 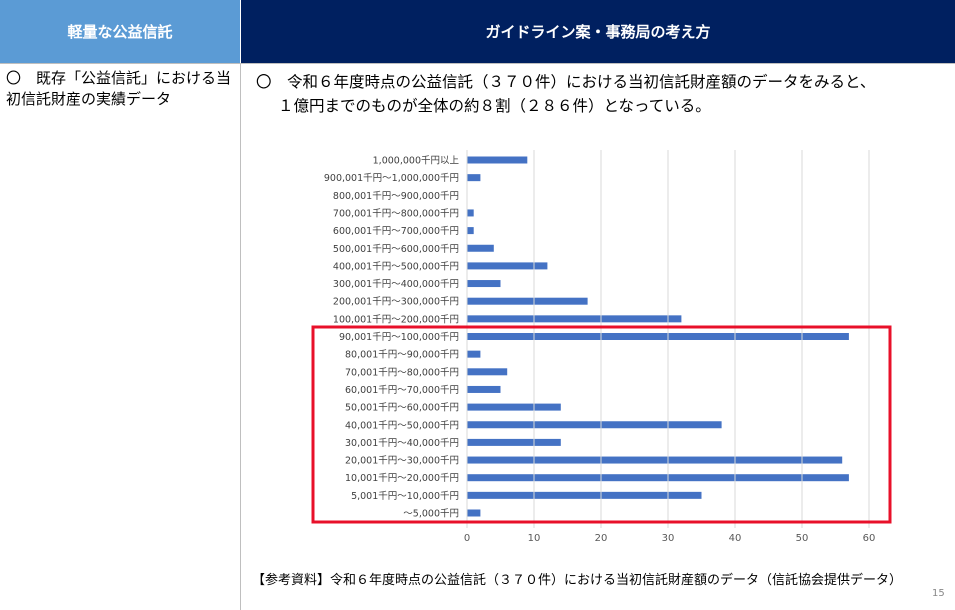 What do you see at coordinates (601, 538) in the screenshot?
I see `x-tick-label: 20` at bounding box center [601, 538].